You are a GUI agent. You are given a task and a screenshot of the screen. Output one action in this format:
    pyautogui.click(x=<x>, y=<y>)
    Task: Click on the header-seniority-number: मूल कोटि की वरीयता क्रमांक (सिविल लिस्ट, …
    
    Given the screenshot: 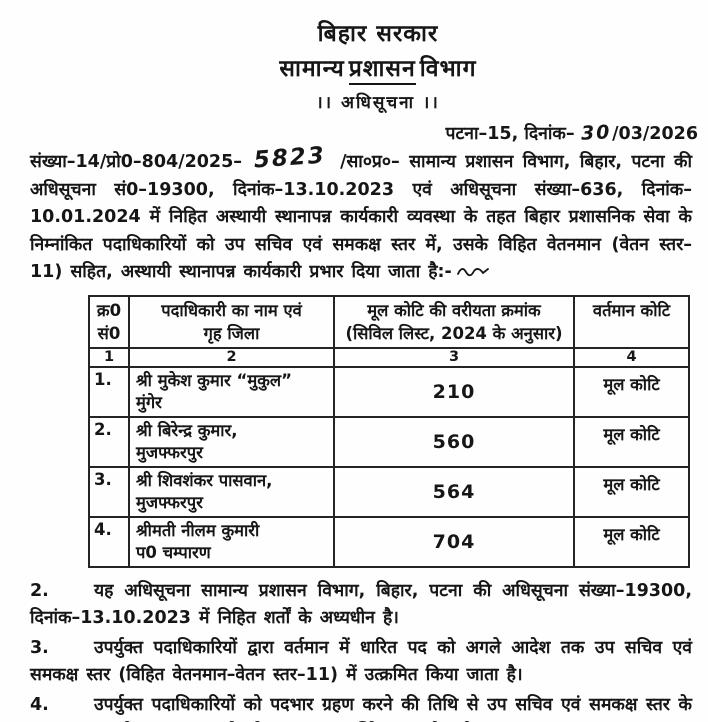 What is the action you would take?
    pyautogui.click(x=454, y=321)
    